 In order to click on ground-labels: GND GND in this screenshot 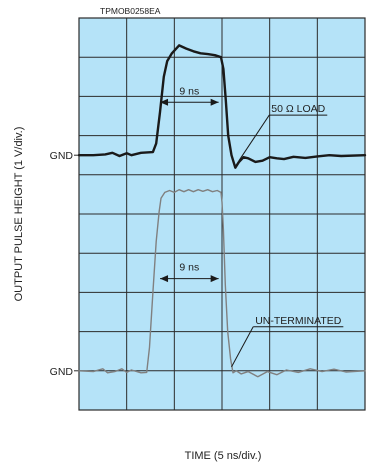, I will do `click(64, 264)`.